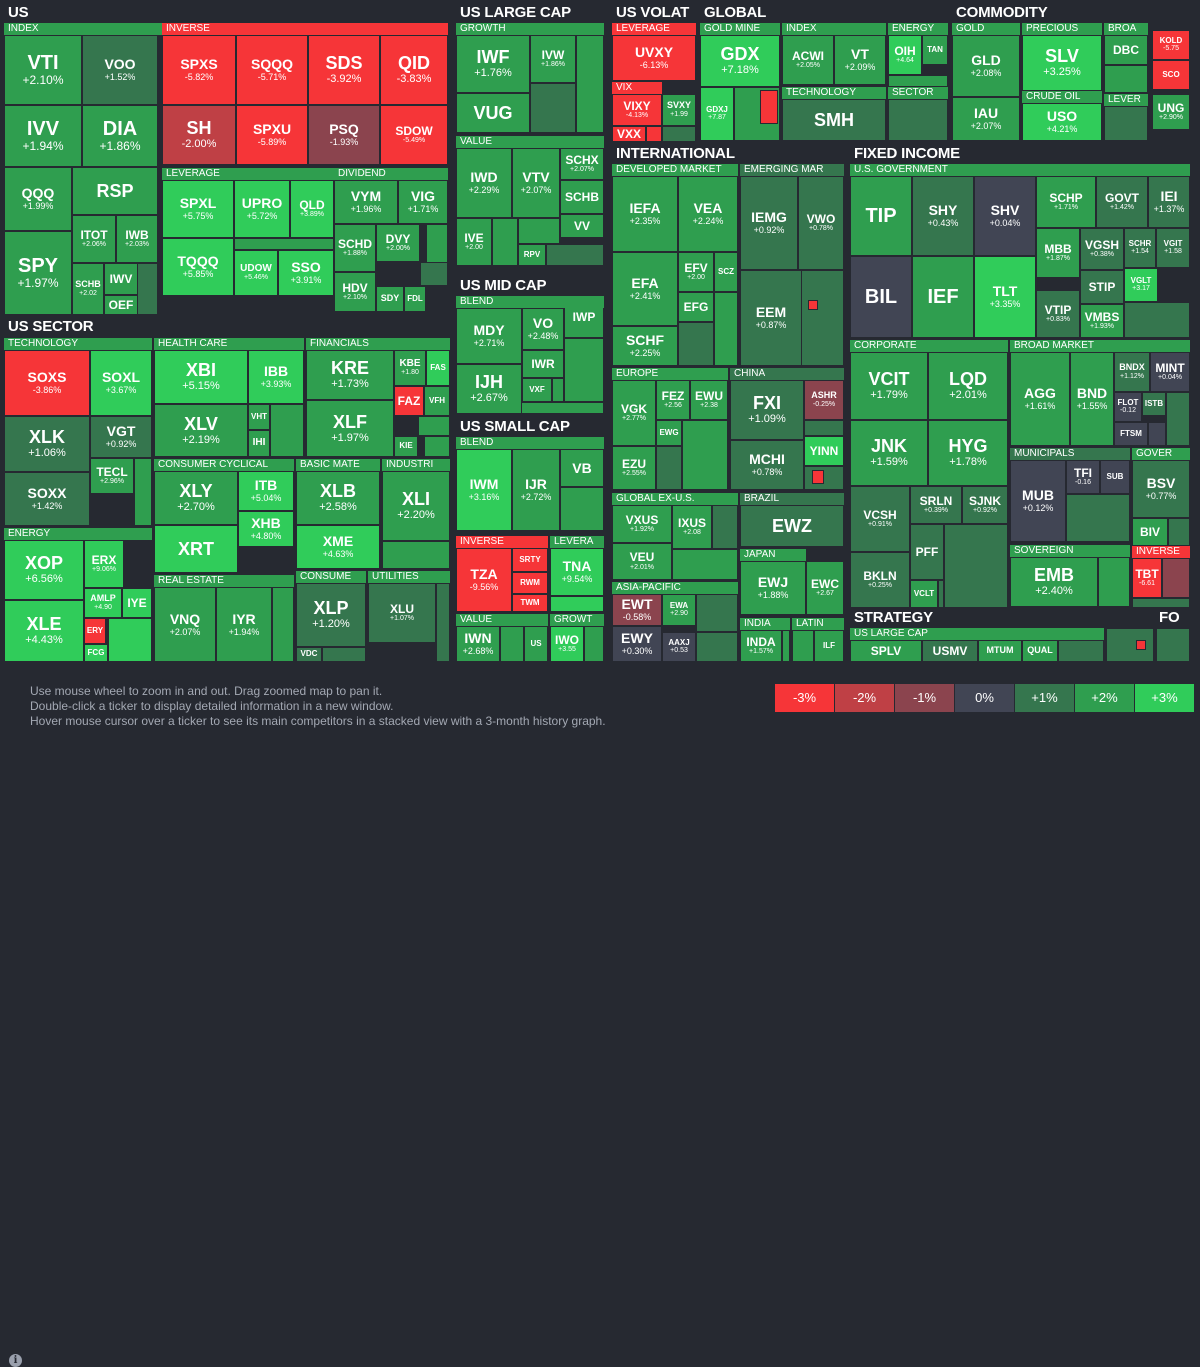 Image resolution: width=1200 pixels, height=1367 pixels. Describe the element at coordinates (198, 209) in the screenshot. I see `ticker-tile-spxl: SPXL +5.75%` at that location.